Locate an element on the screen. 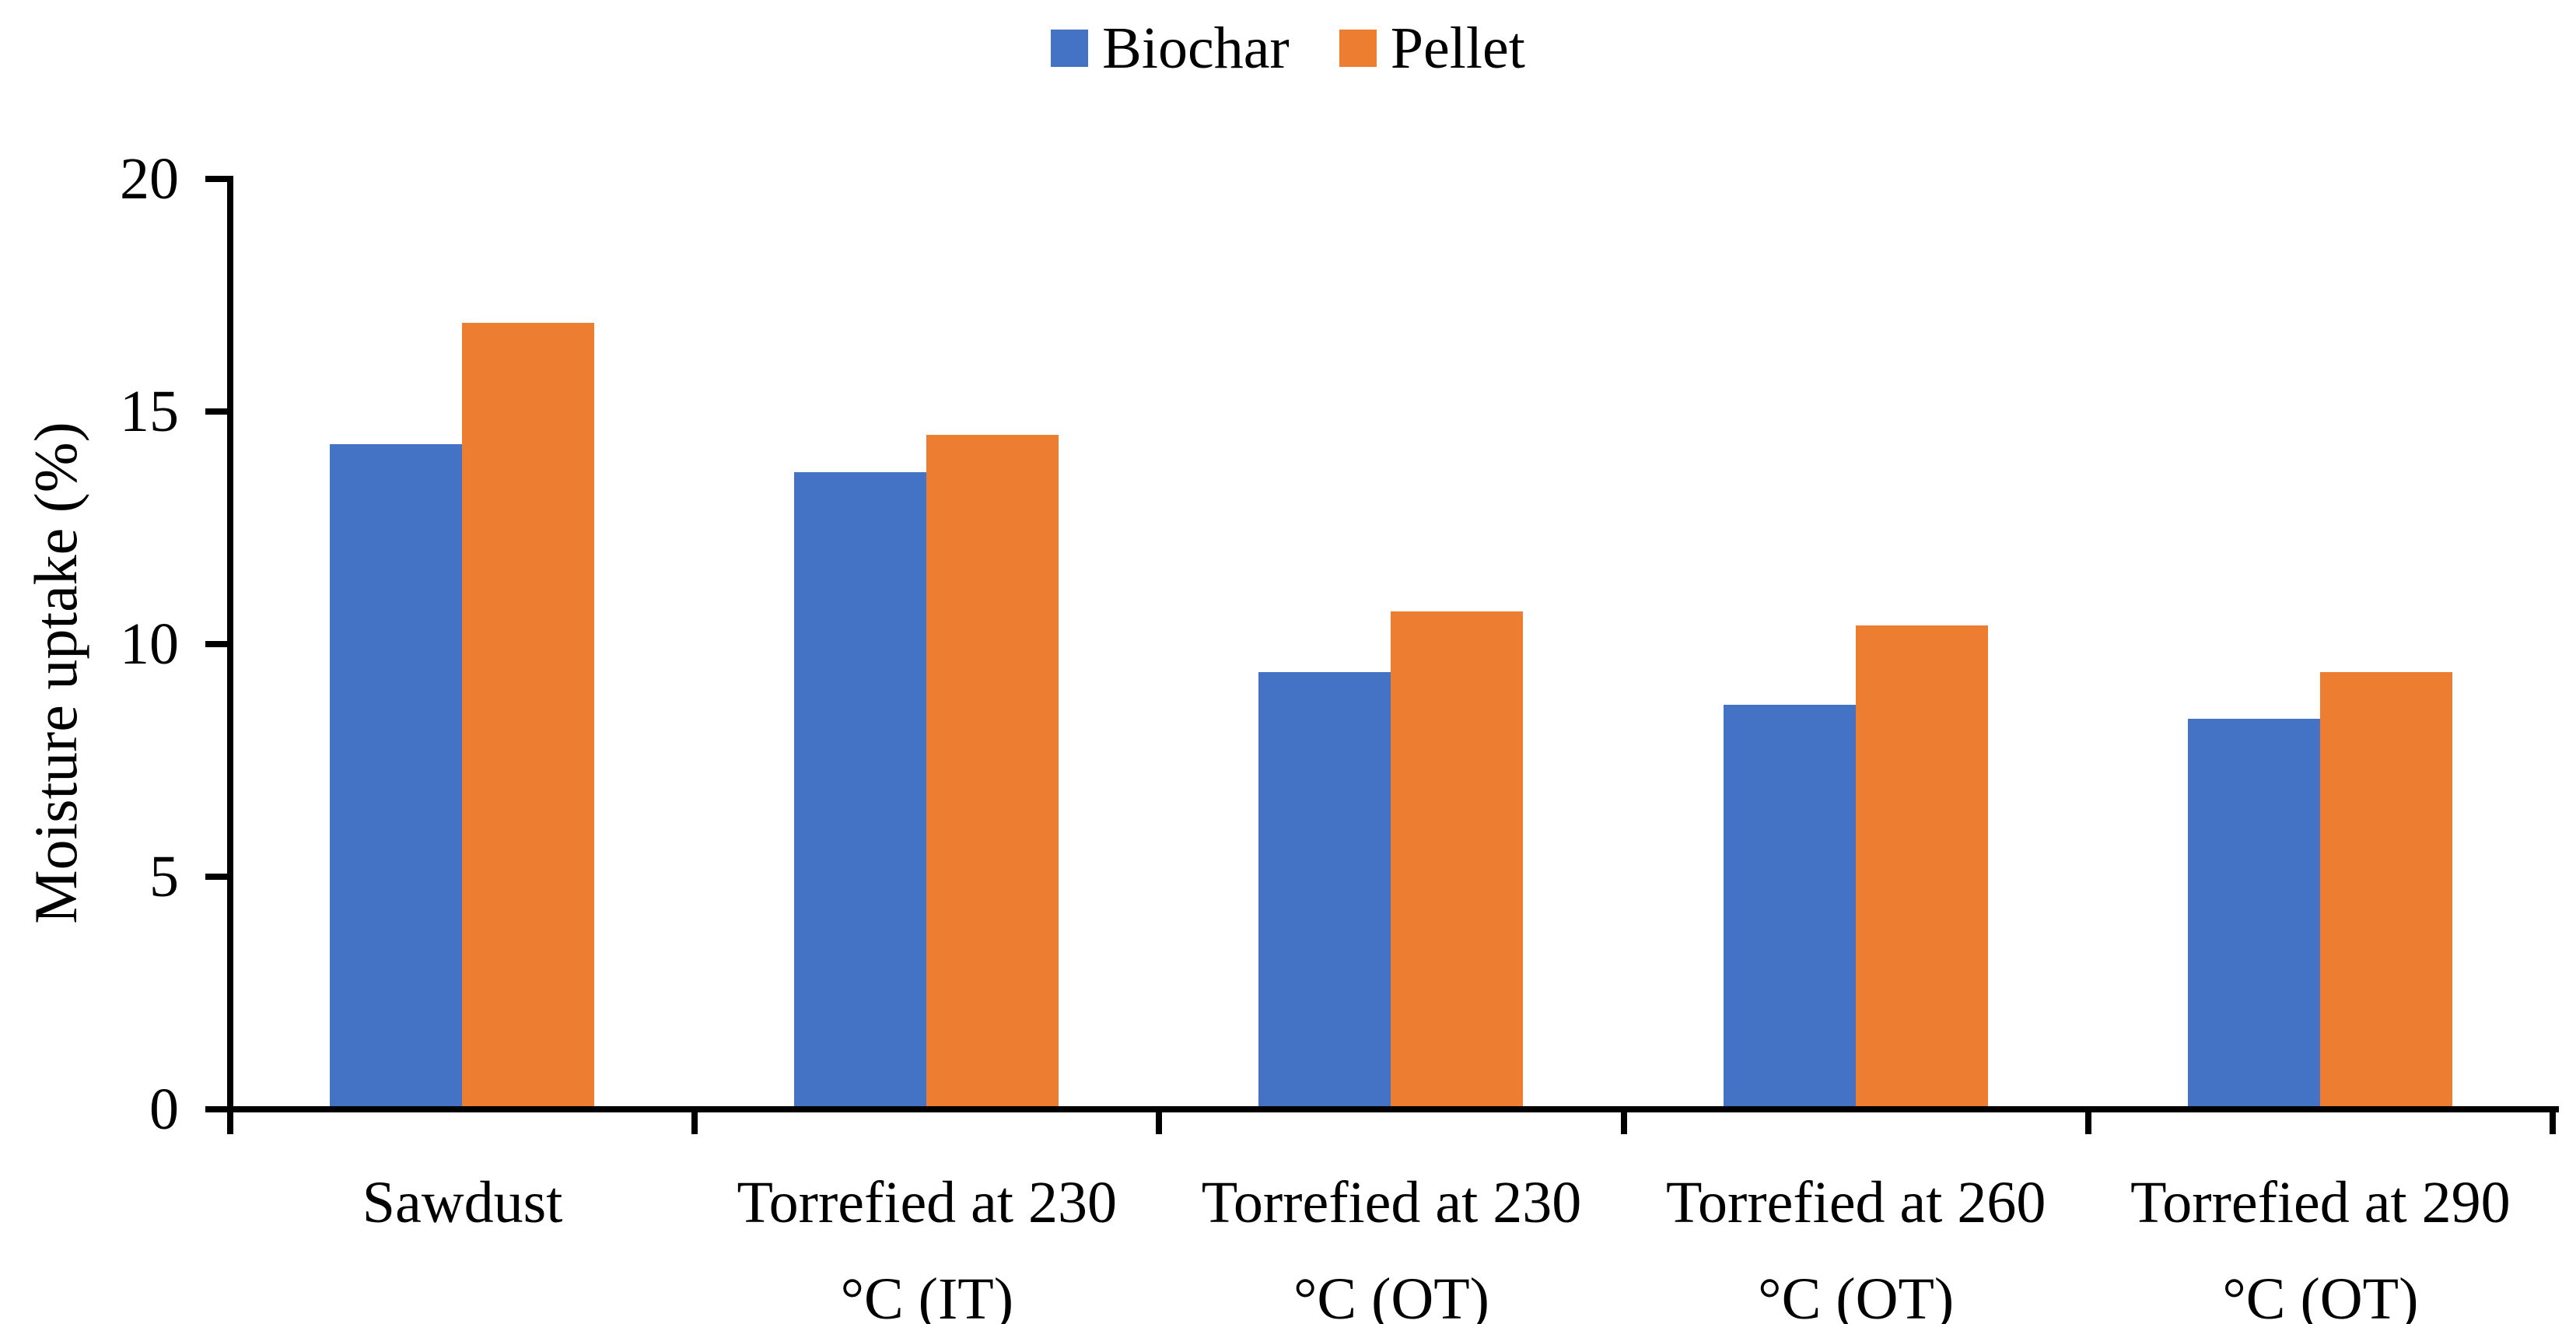  x-axis-line is located at coordinates (1393, 1109).